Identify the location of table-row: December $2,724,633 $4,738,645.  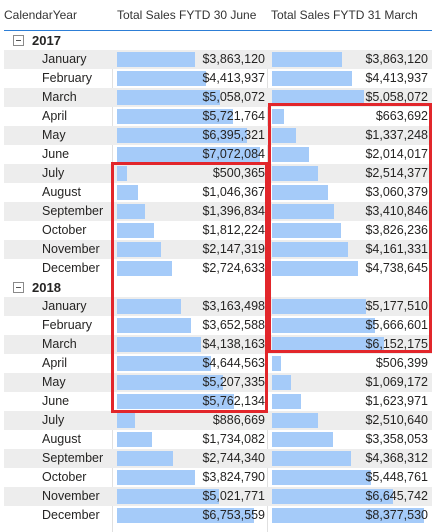
(218, 268).